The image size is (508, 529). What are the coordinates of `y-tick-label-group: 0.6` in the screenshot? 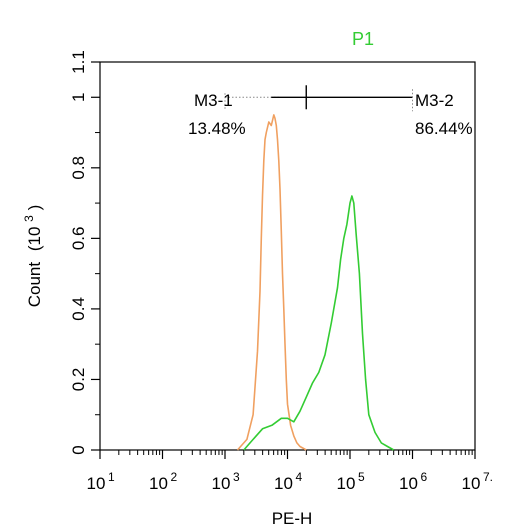 It's located at (78, 239).